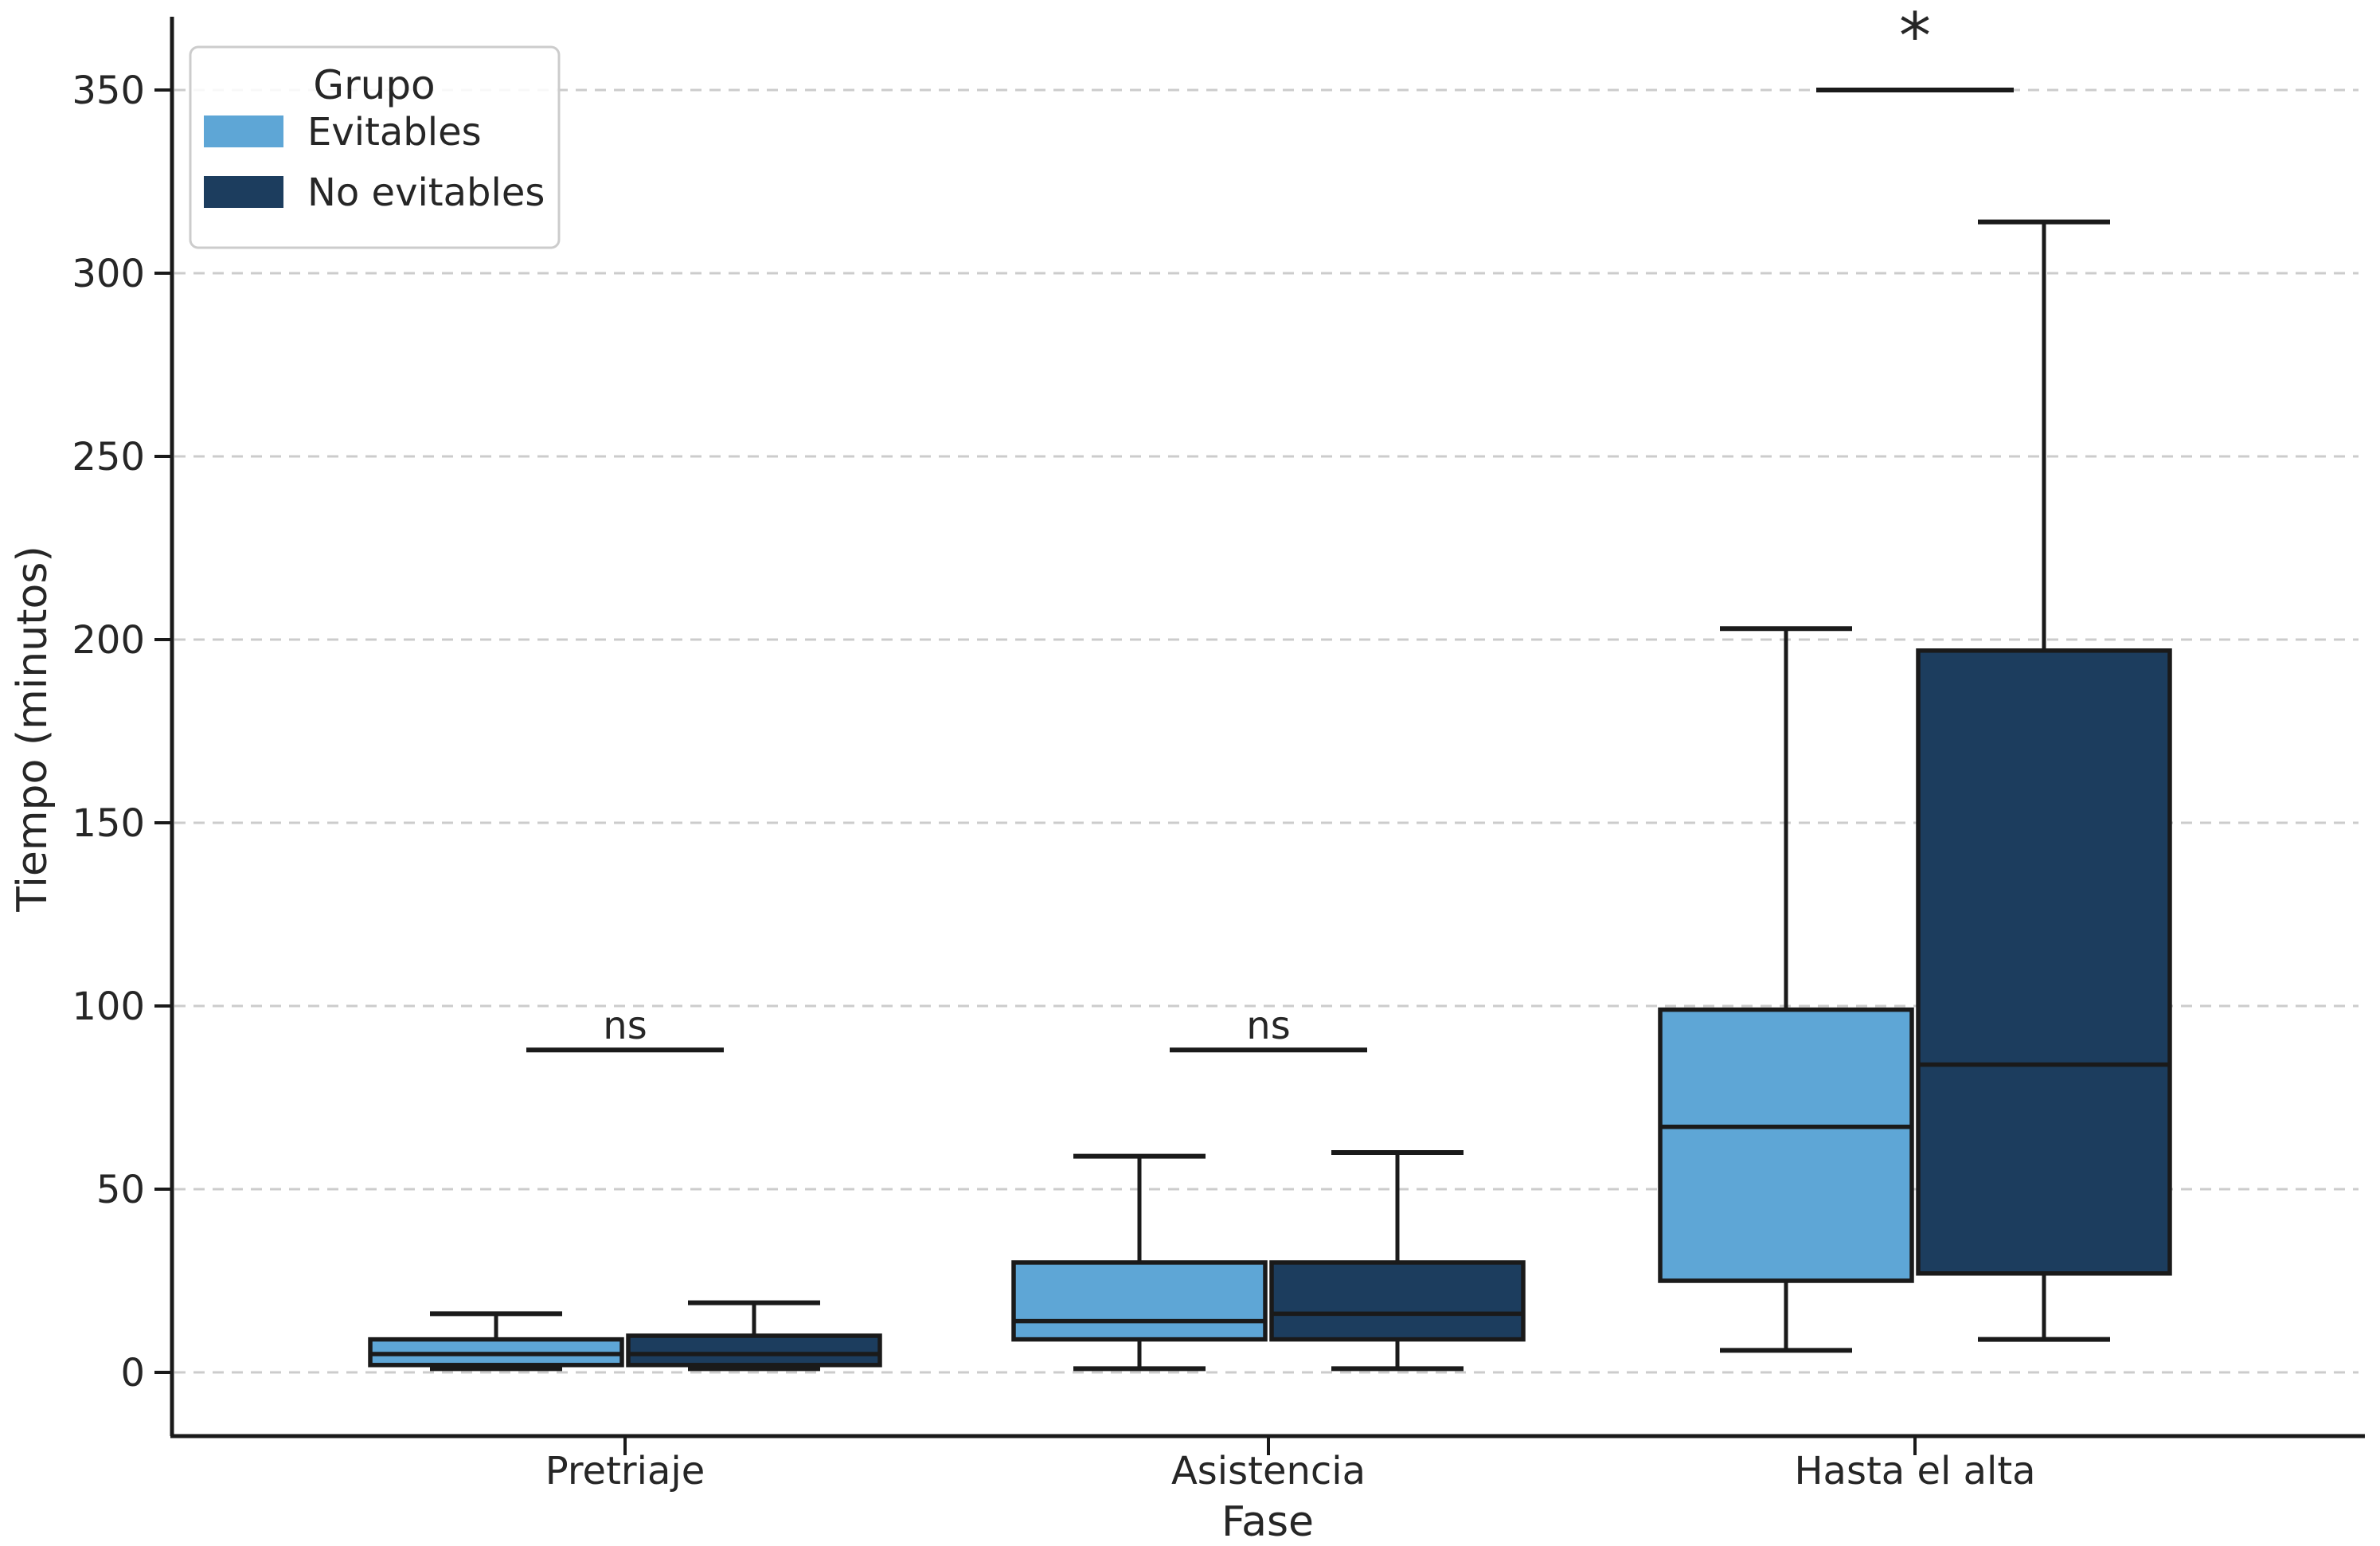 The height and width of the screenshot is (1546, 2380). Describe the element at coordinates (108, 824) in the screenshot. I see `y-tick-label-150: 150` at that location.